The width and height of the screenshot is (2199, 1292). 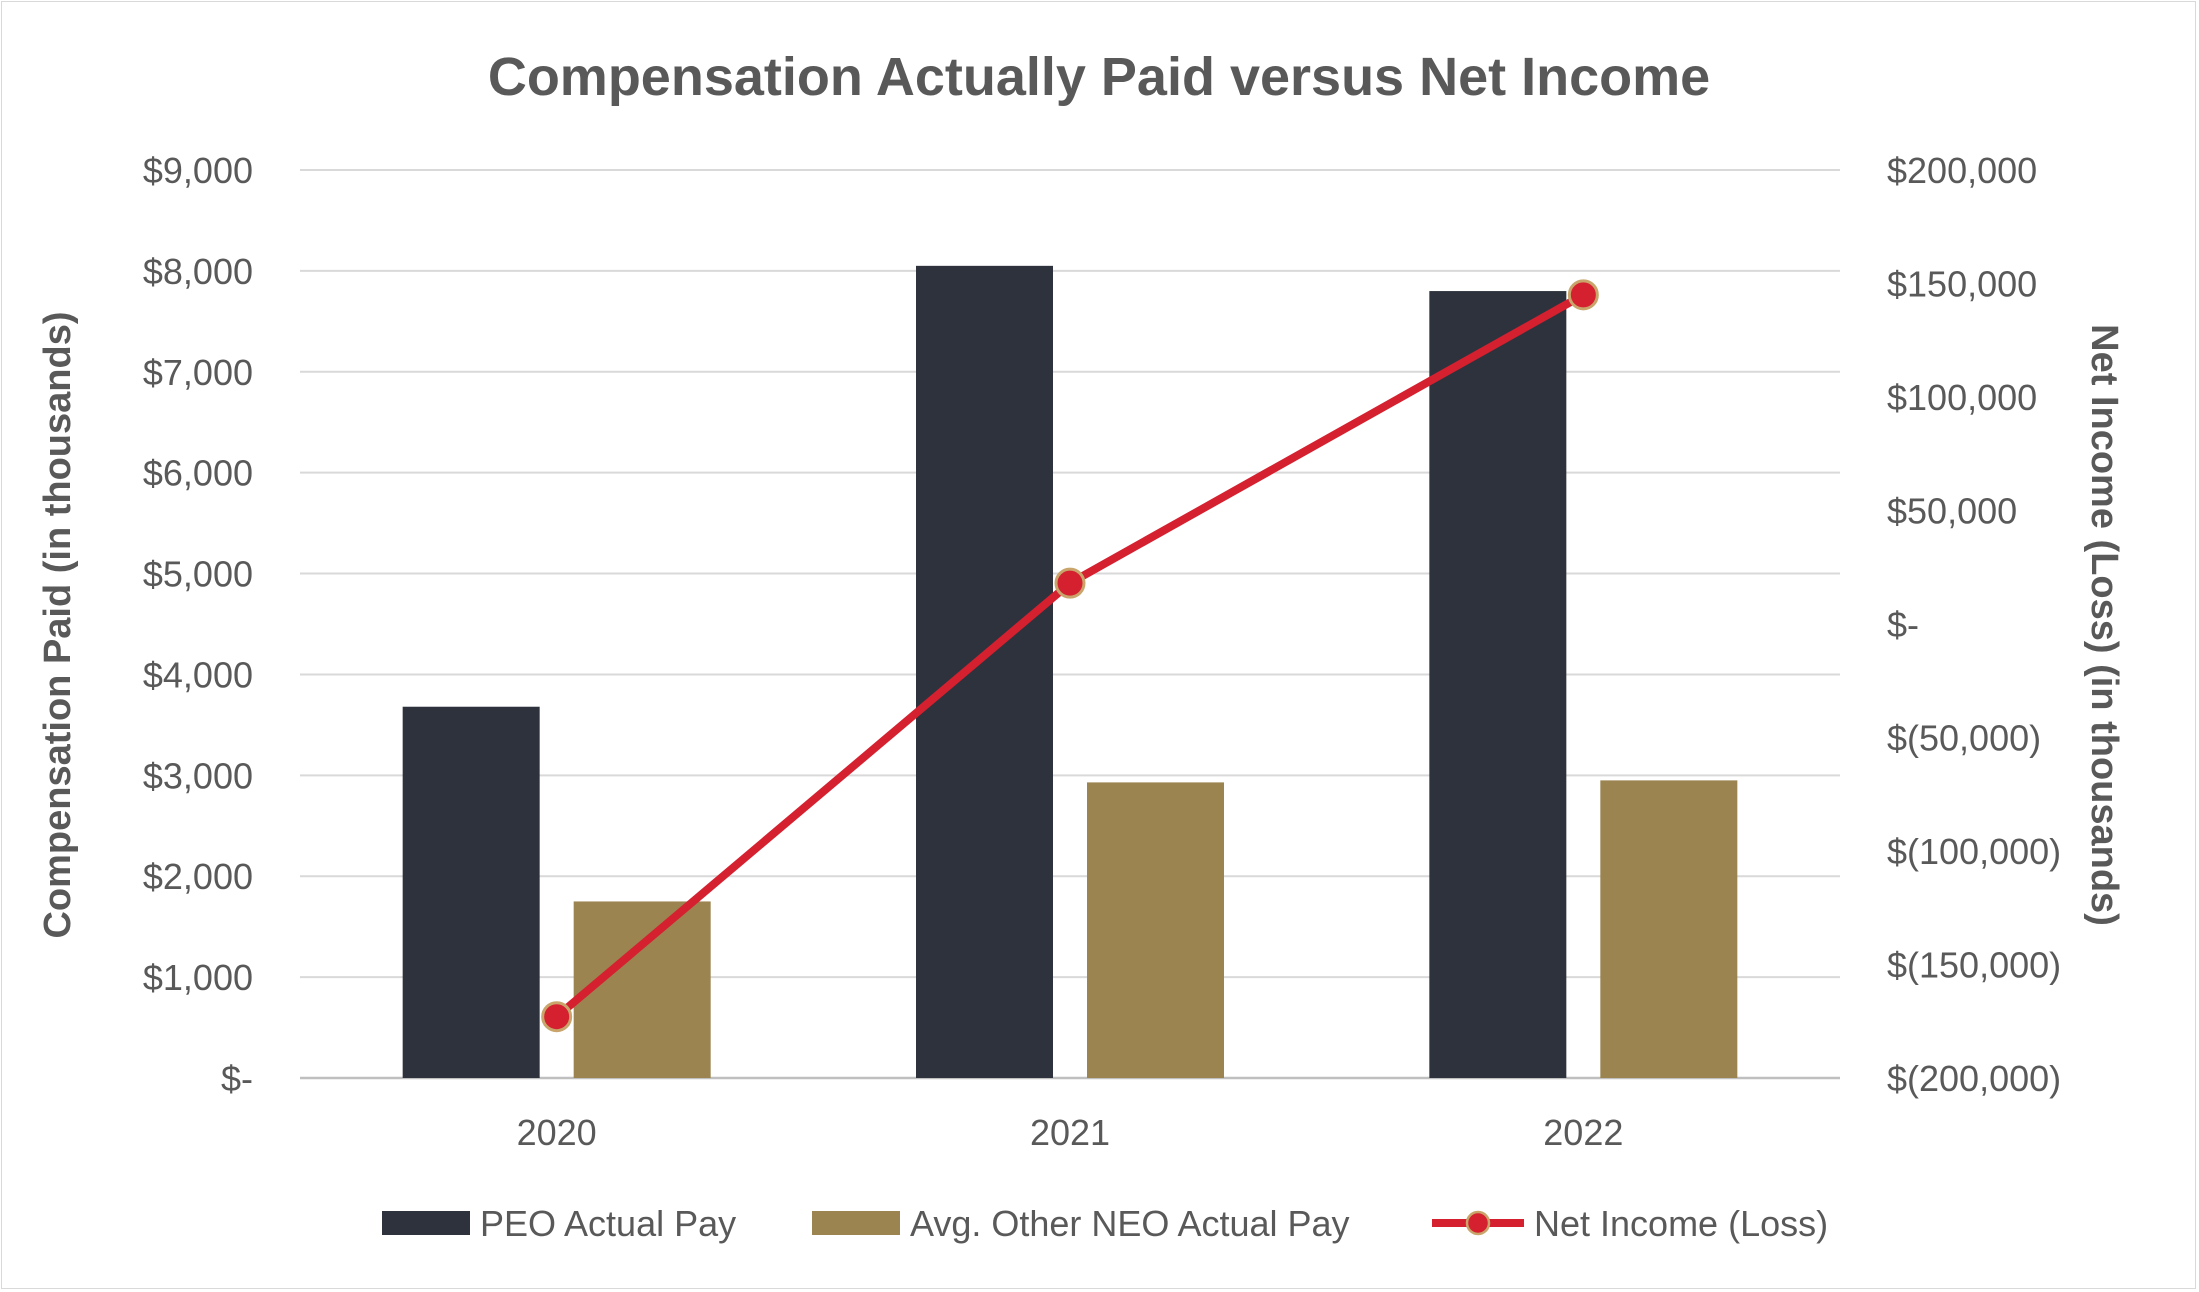 I want to click on legend-swatch-marker, so click(x=1478, y=1223).